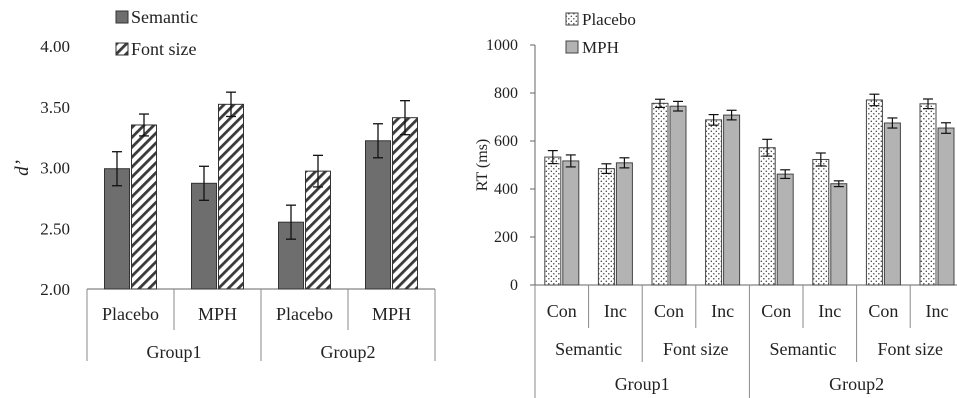  I want to click on y-tick-label: 2.50, so click(55, 228).